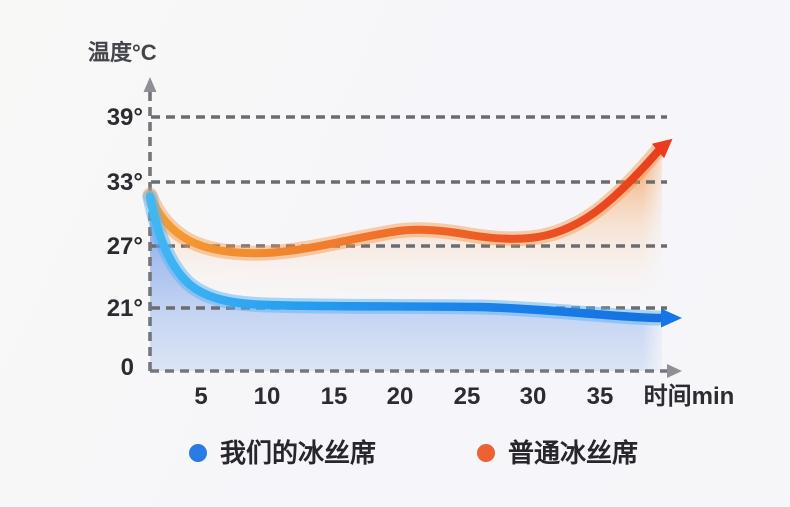  Describe the element at coordinates (150, 84) in the screenshot. I see `y-axis-arrow-icon` at that location.